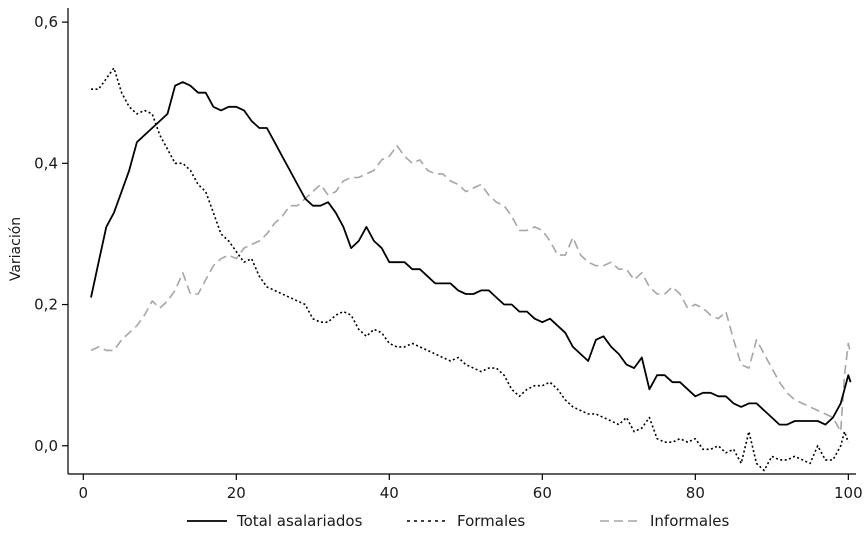 The height and width of the screenshot is (540, 867). I want to click on legend-label: Total asalariados, so click(299, 521).